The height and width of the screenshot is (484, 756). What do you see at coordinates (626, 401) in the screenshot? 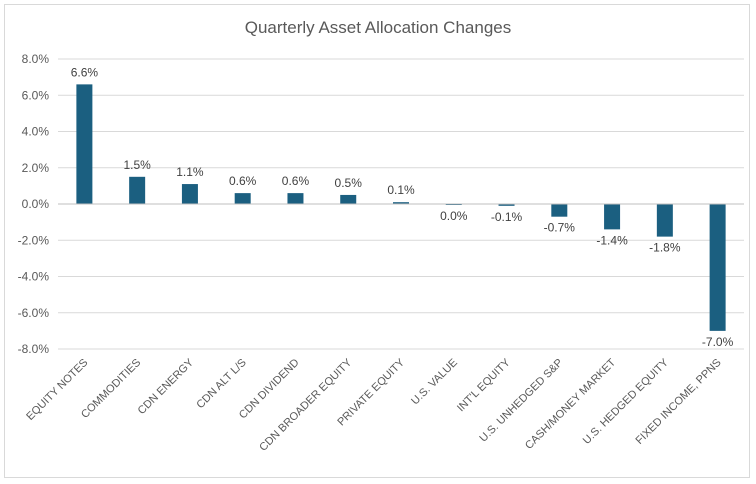
I see `category-label: U.S. HEDGED EQUITY` at bounding box center [626, 401].